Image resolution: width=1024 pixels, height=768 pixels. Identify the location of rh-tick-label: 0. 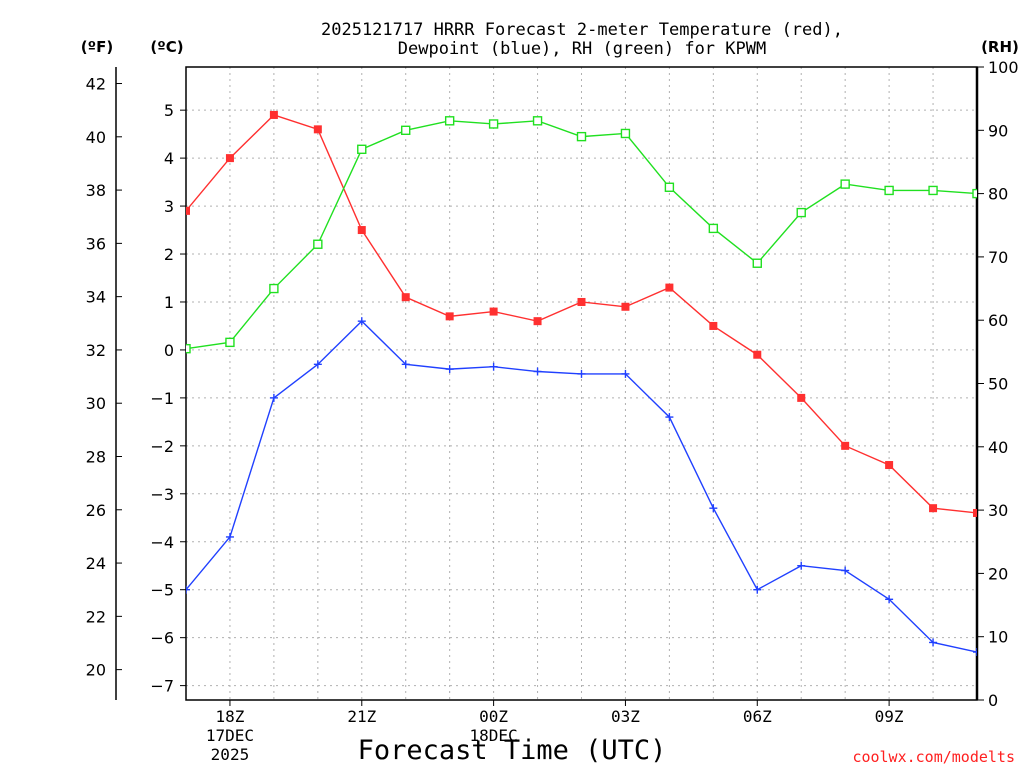
(993, 700).